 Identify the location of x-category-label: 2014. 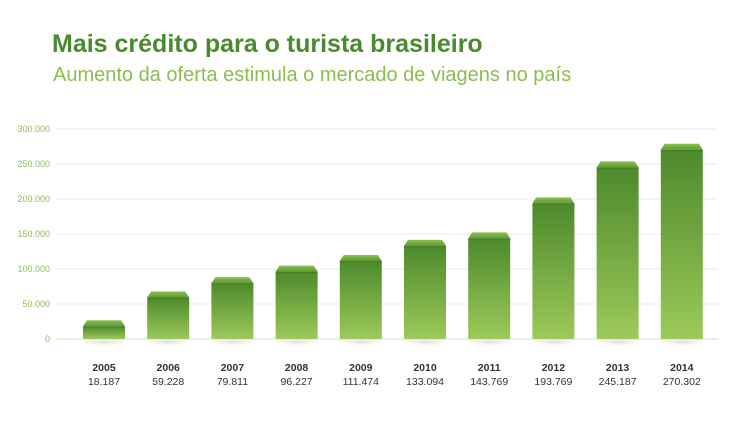
(682, 368).